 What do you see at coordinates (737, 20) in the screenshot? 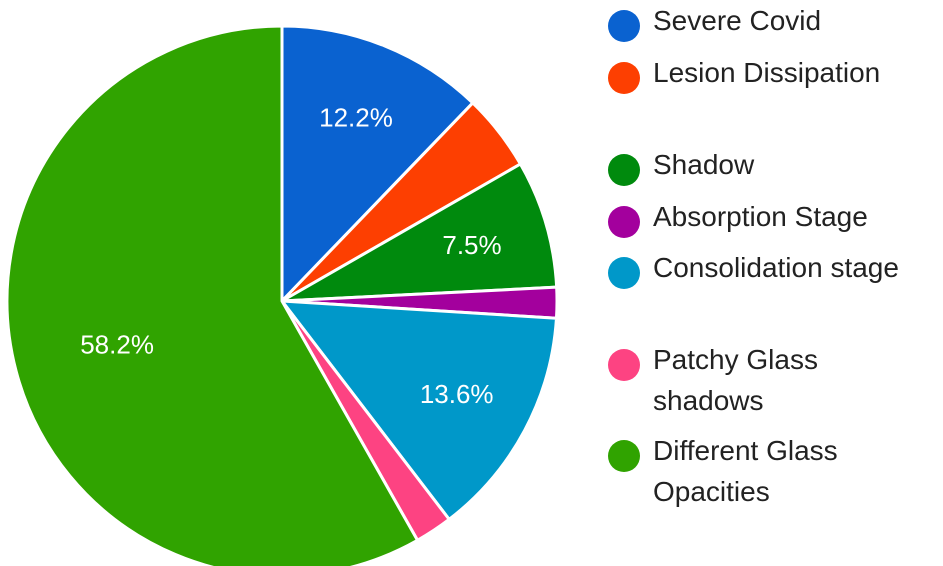
I see `legend-label: Severe Covid` at bounding box center [737, 20].